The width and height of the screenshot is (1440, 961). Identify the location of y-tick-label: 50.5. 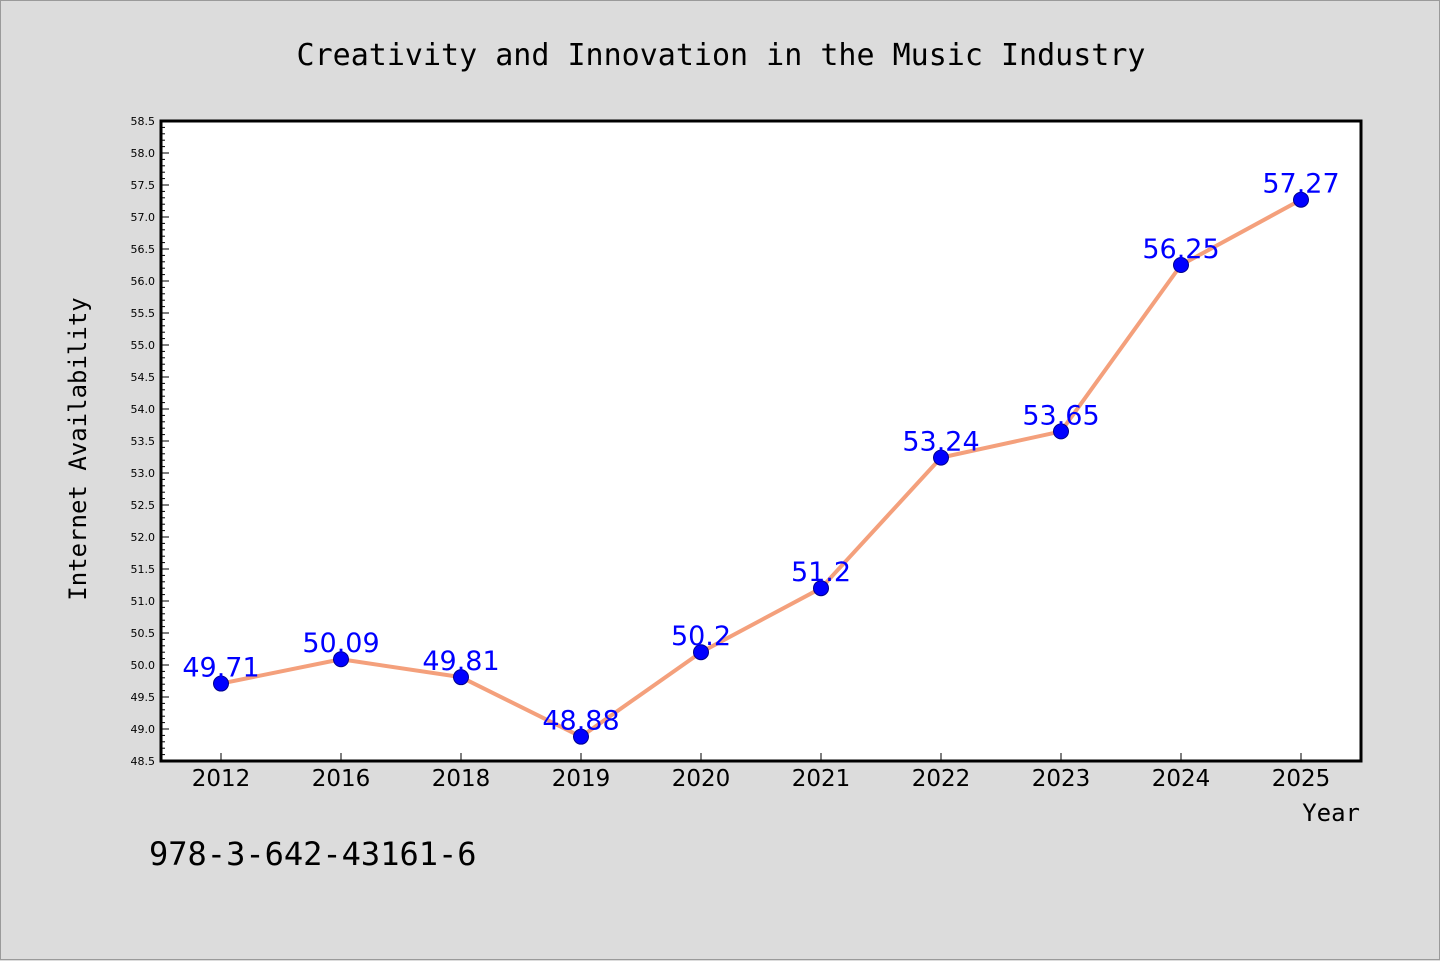
(143, 633).